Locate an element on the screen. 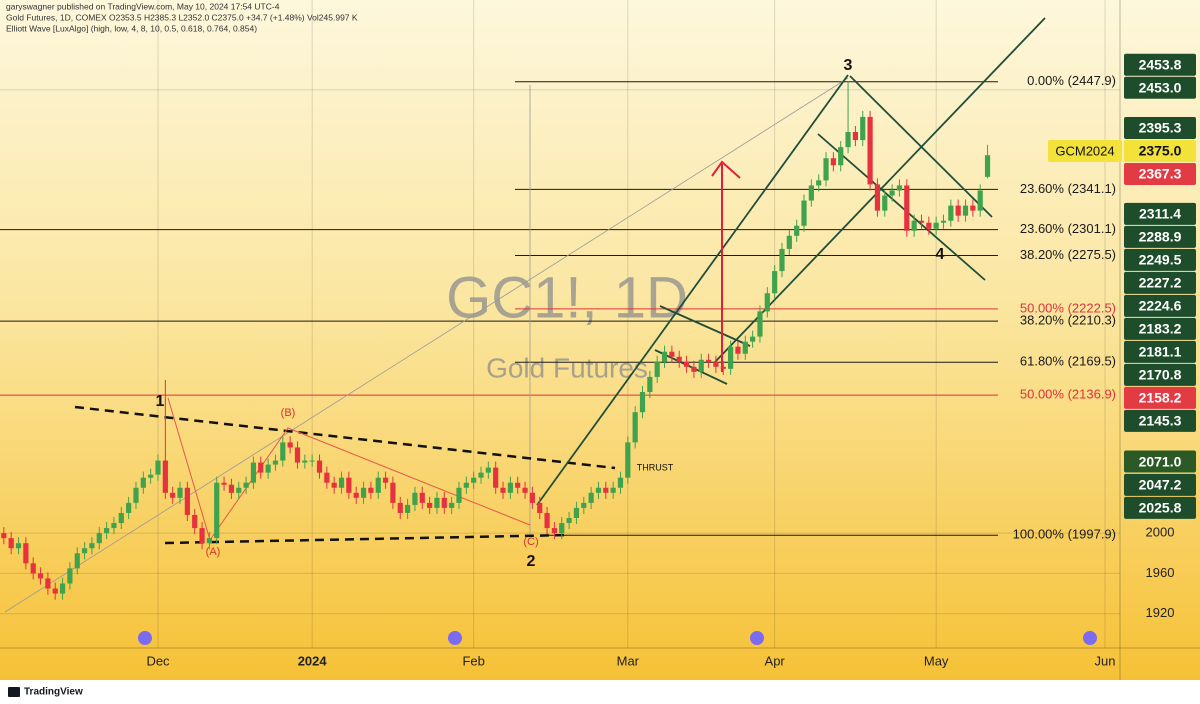  x-tick-label: Dec is located at coordinates (158, 660).